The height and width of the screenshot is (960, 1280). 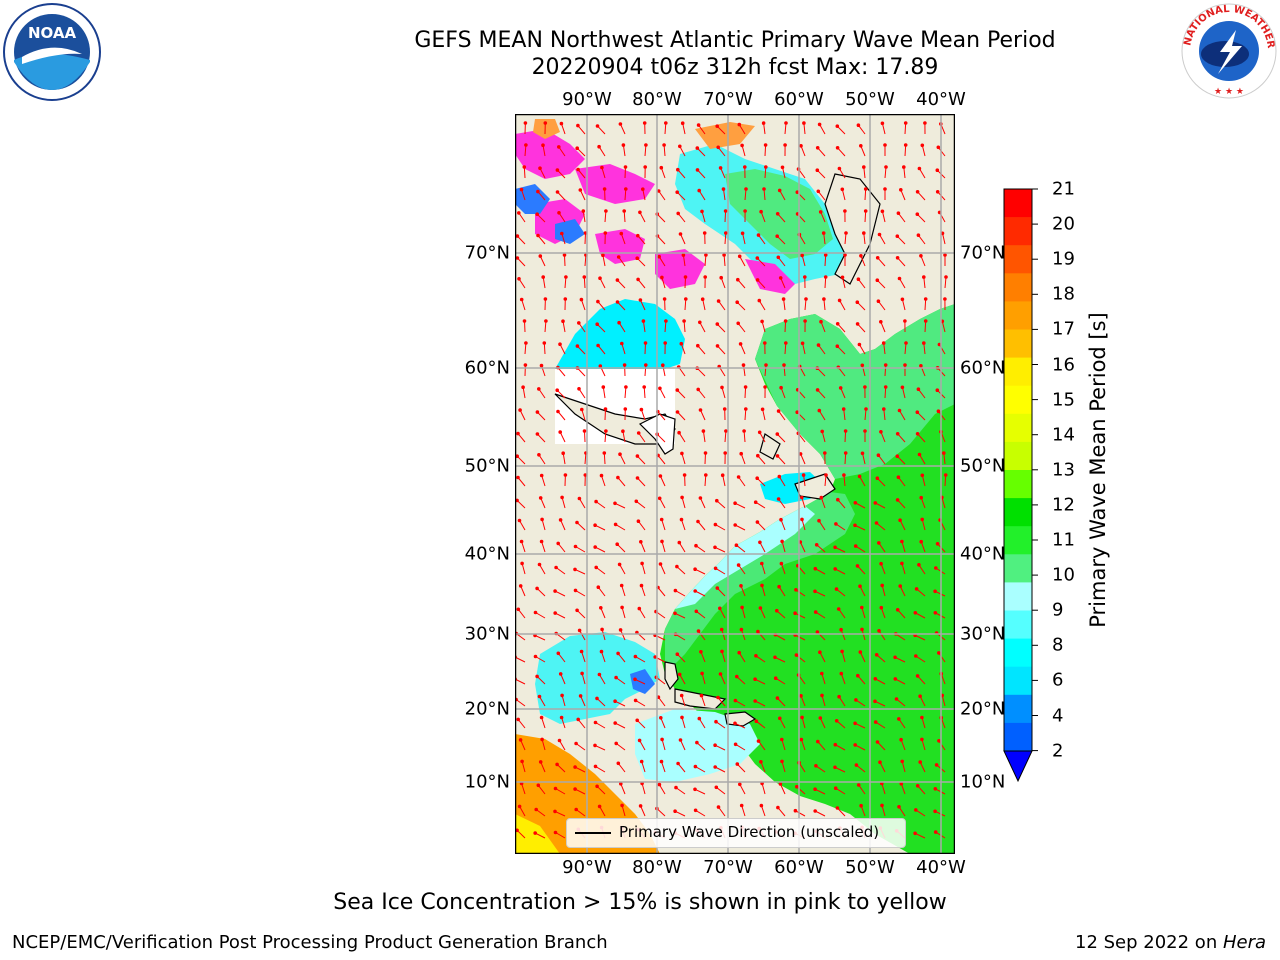 I want to click on colorbar-segment, so click(x=1018, y=625).